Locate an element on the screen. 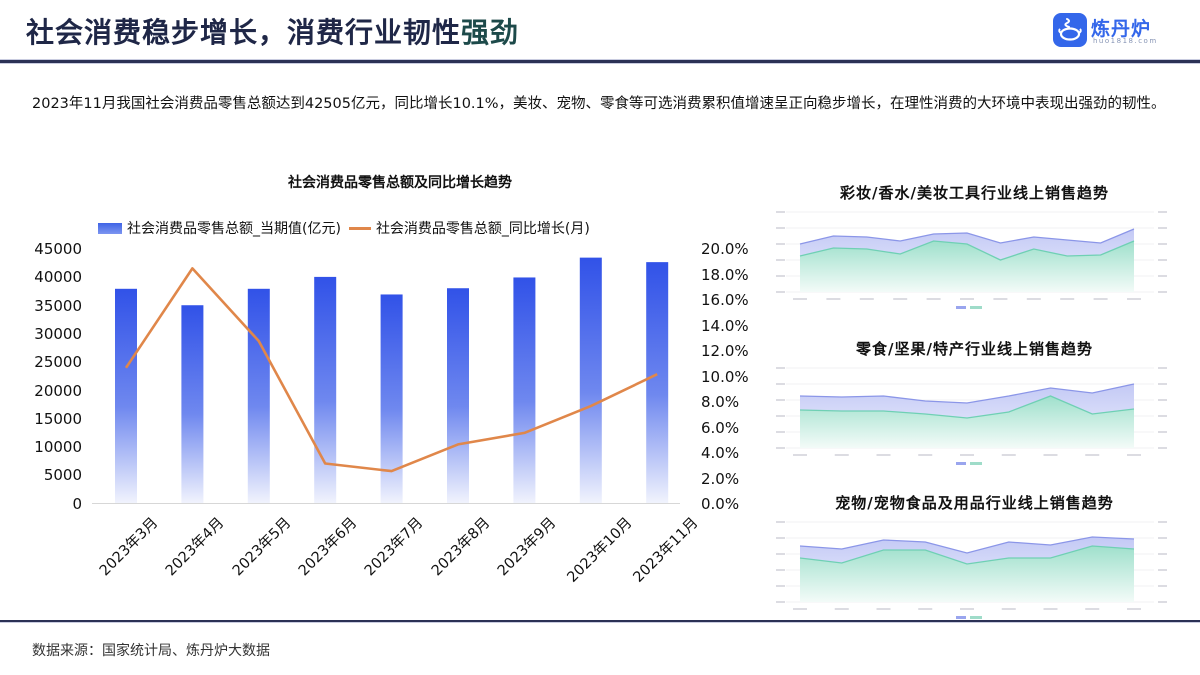 Image resolution: width=1200 pixels, height=675 pixels. left-axis-tick: 15000 is located at coordinates (58, 419).